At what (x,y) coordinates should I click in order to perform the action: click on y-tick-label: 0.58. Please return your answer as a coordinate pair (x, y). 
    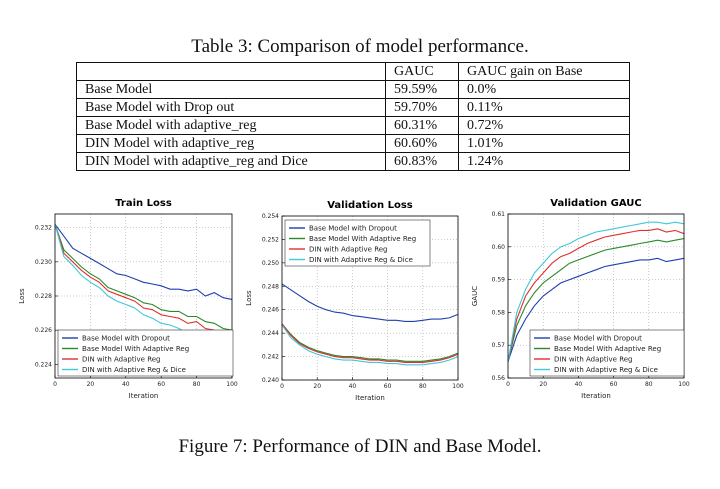
    Looking at the image, I should click on (499, 312).